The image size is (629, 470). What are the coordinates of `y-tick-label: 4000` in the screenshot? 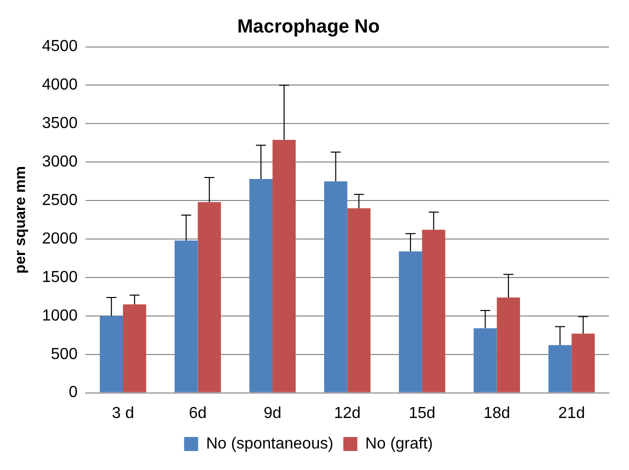 It's located at (60, 85).